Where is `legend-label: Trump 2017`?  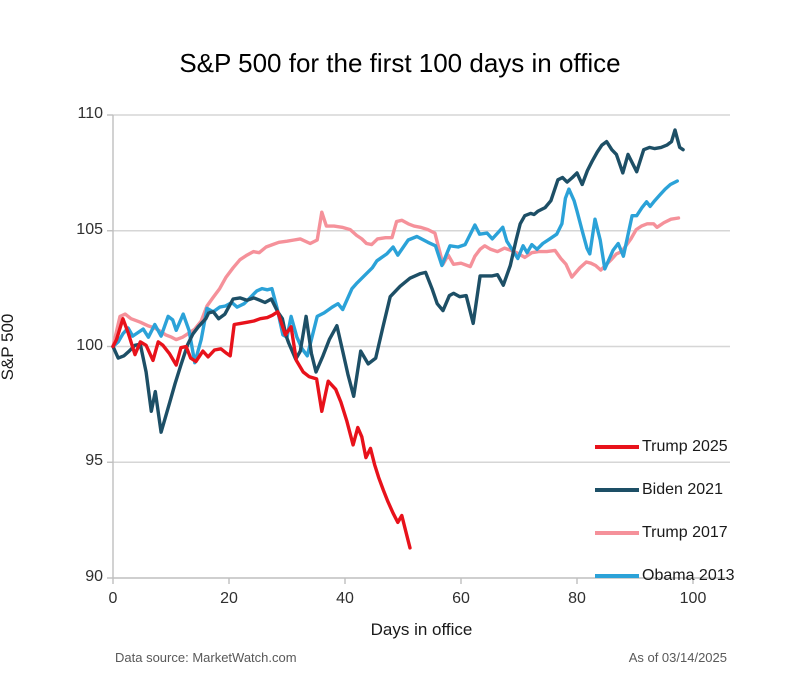 legend-label: Trump 2017 is located at coordinates (685, 532).